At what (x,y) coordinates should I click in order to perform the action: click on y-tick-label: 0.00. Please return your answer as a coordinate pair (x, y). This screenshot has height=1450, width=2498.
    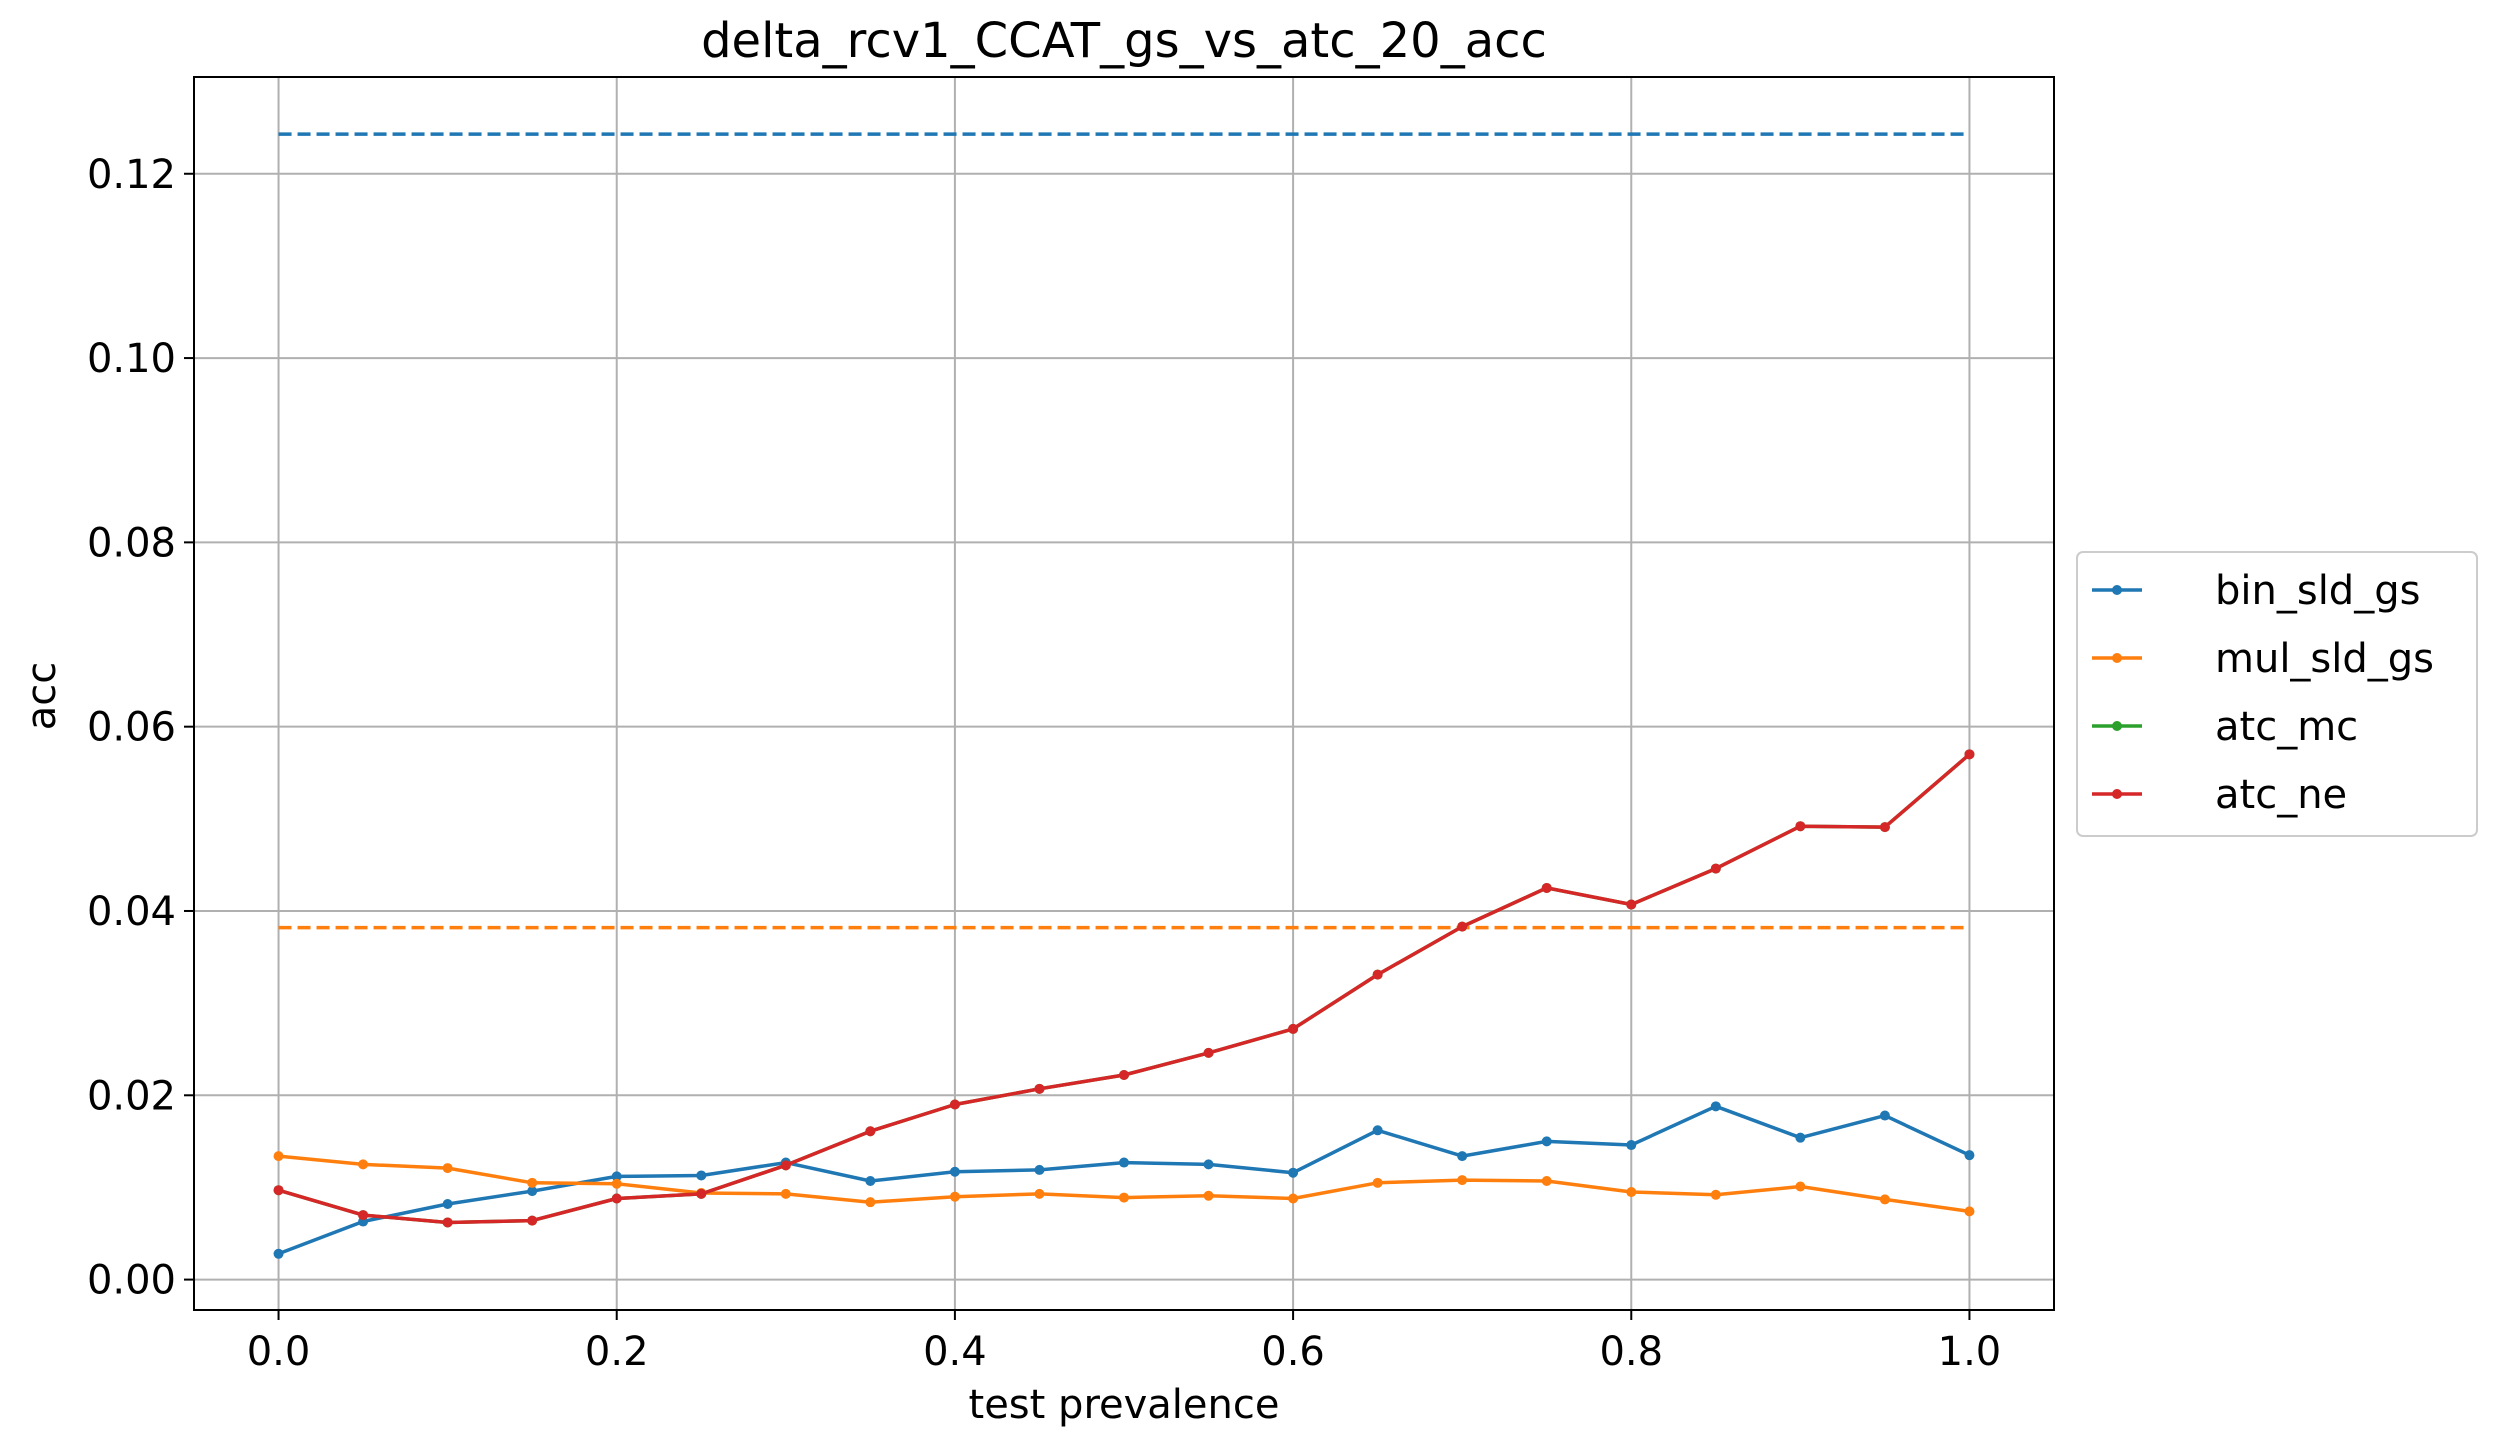
    Looking at the image, I should click on (131, 1281).